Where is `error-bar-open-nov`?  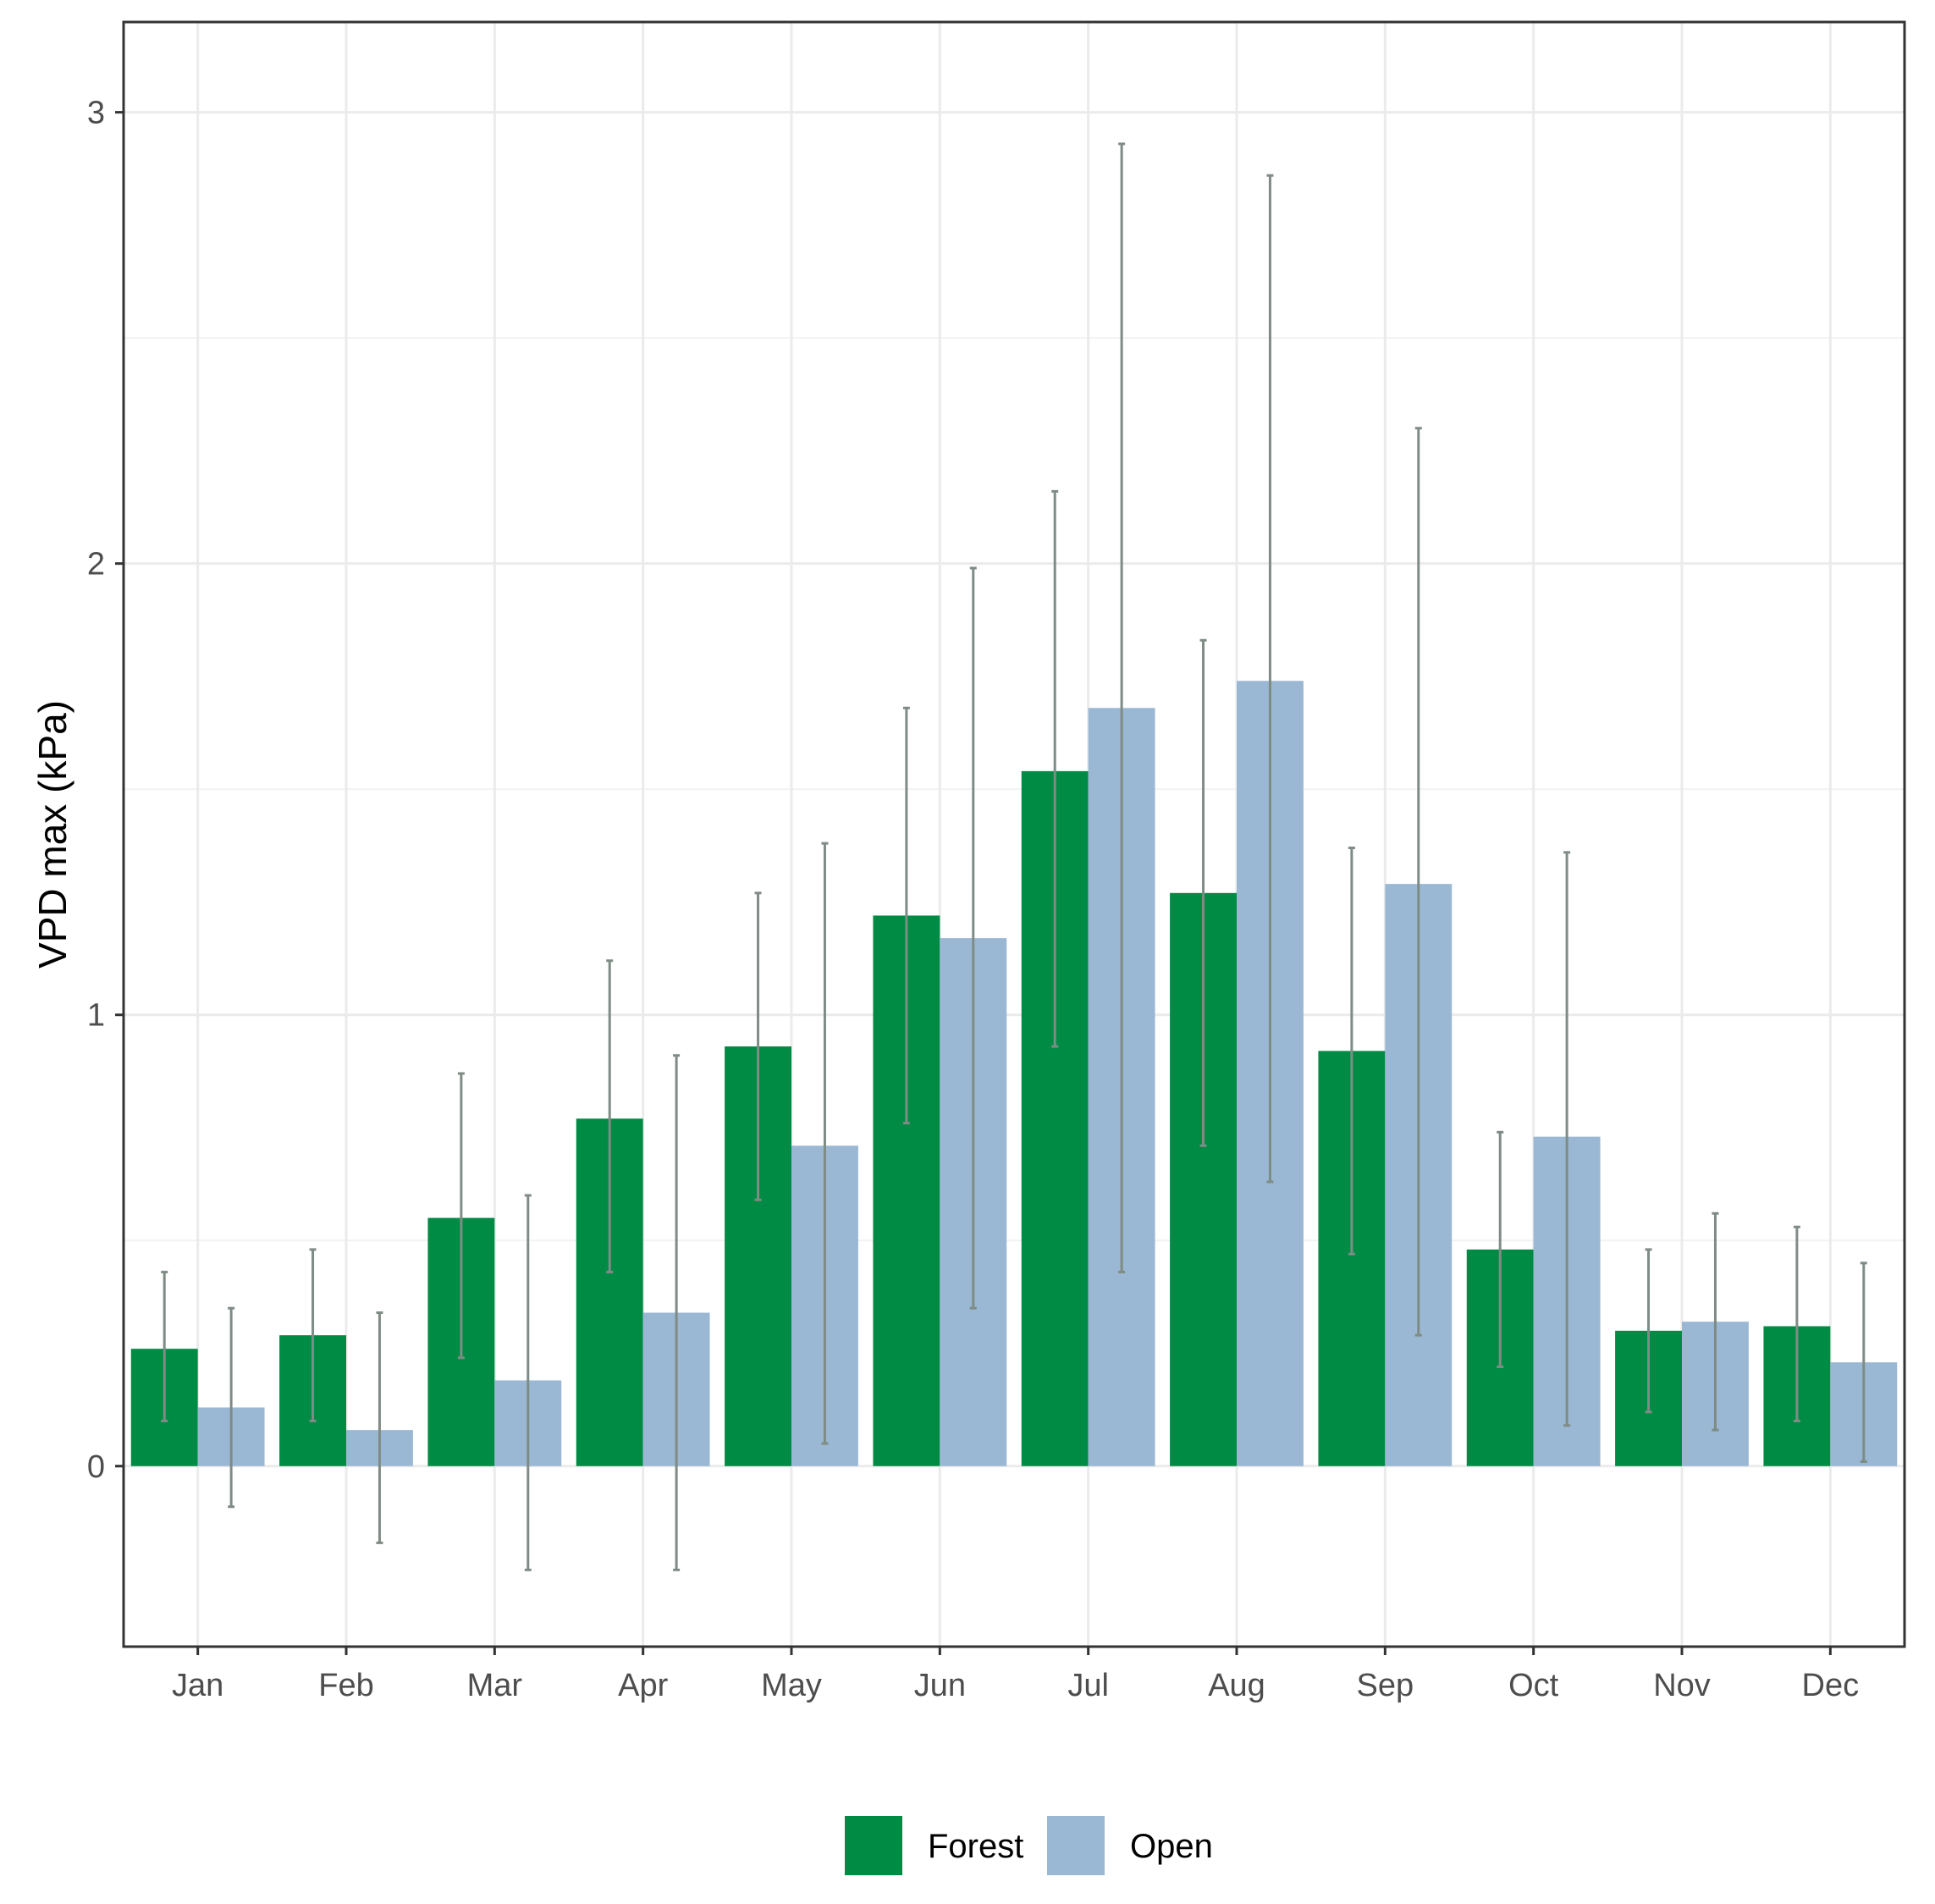 error-bar-open-nov is located at coordinates (1715, 1321).